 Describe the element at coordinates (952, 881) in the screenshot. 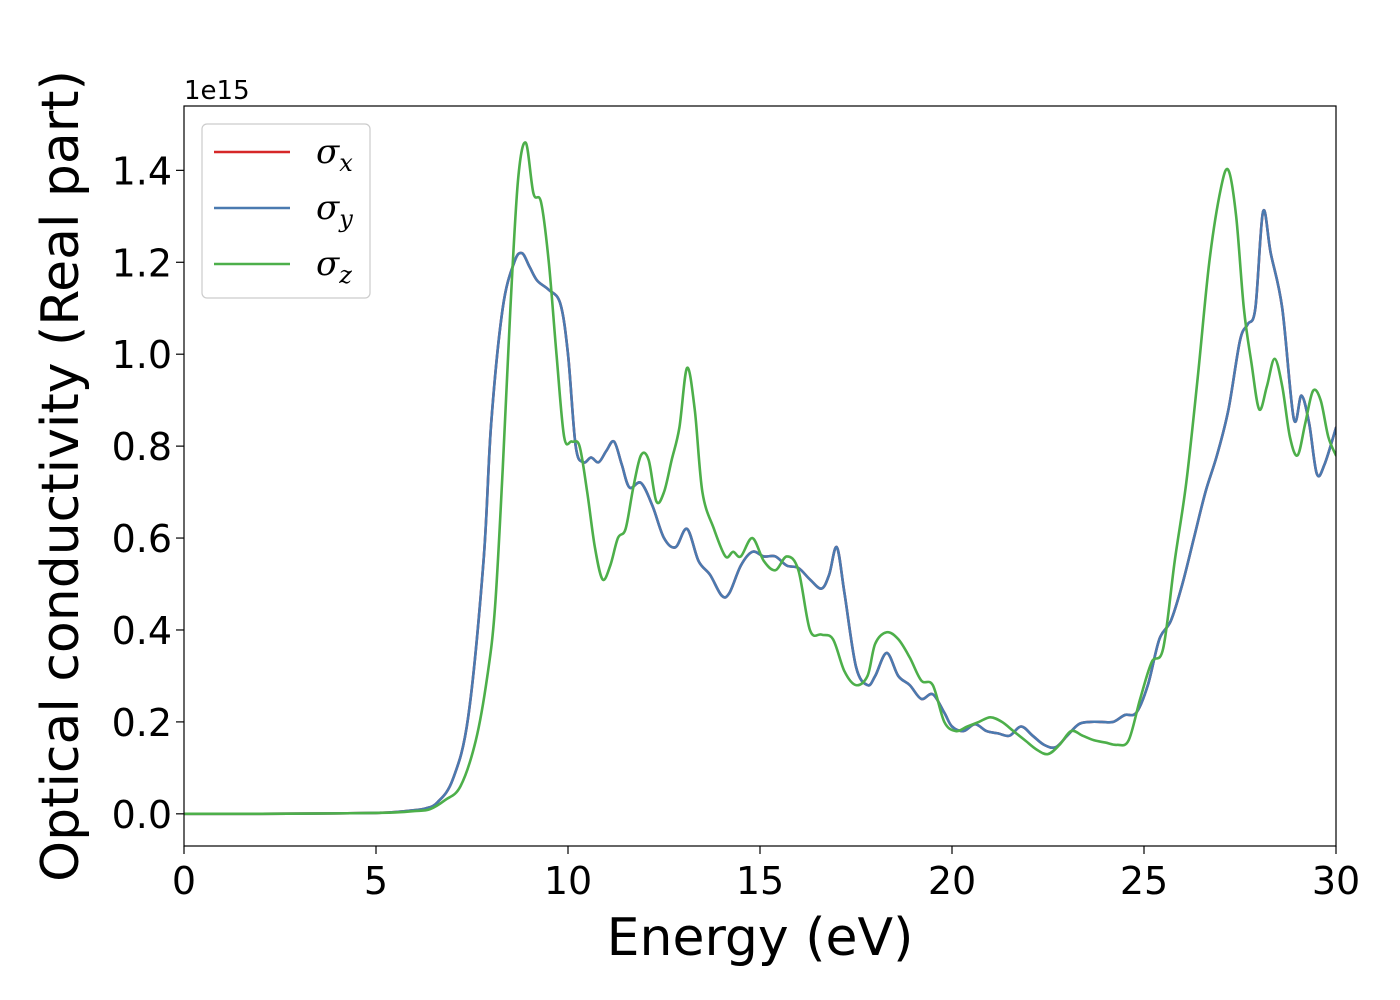

I see `x-tick-label: 20` at that location.